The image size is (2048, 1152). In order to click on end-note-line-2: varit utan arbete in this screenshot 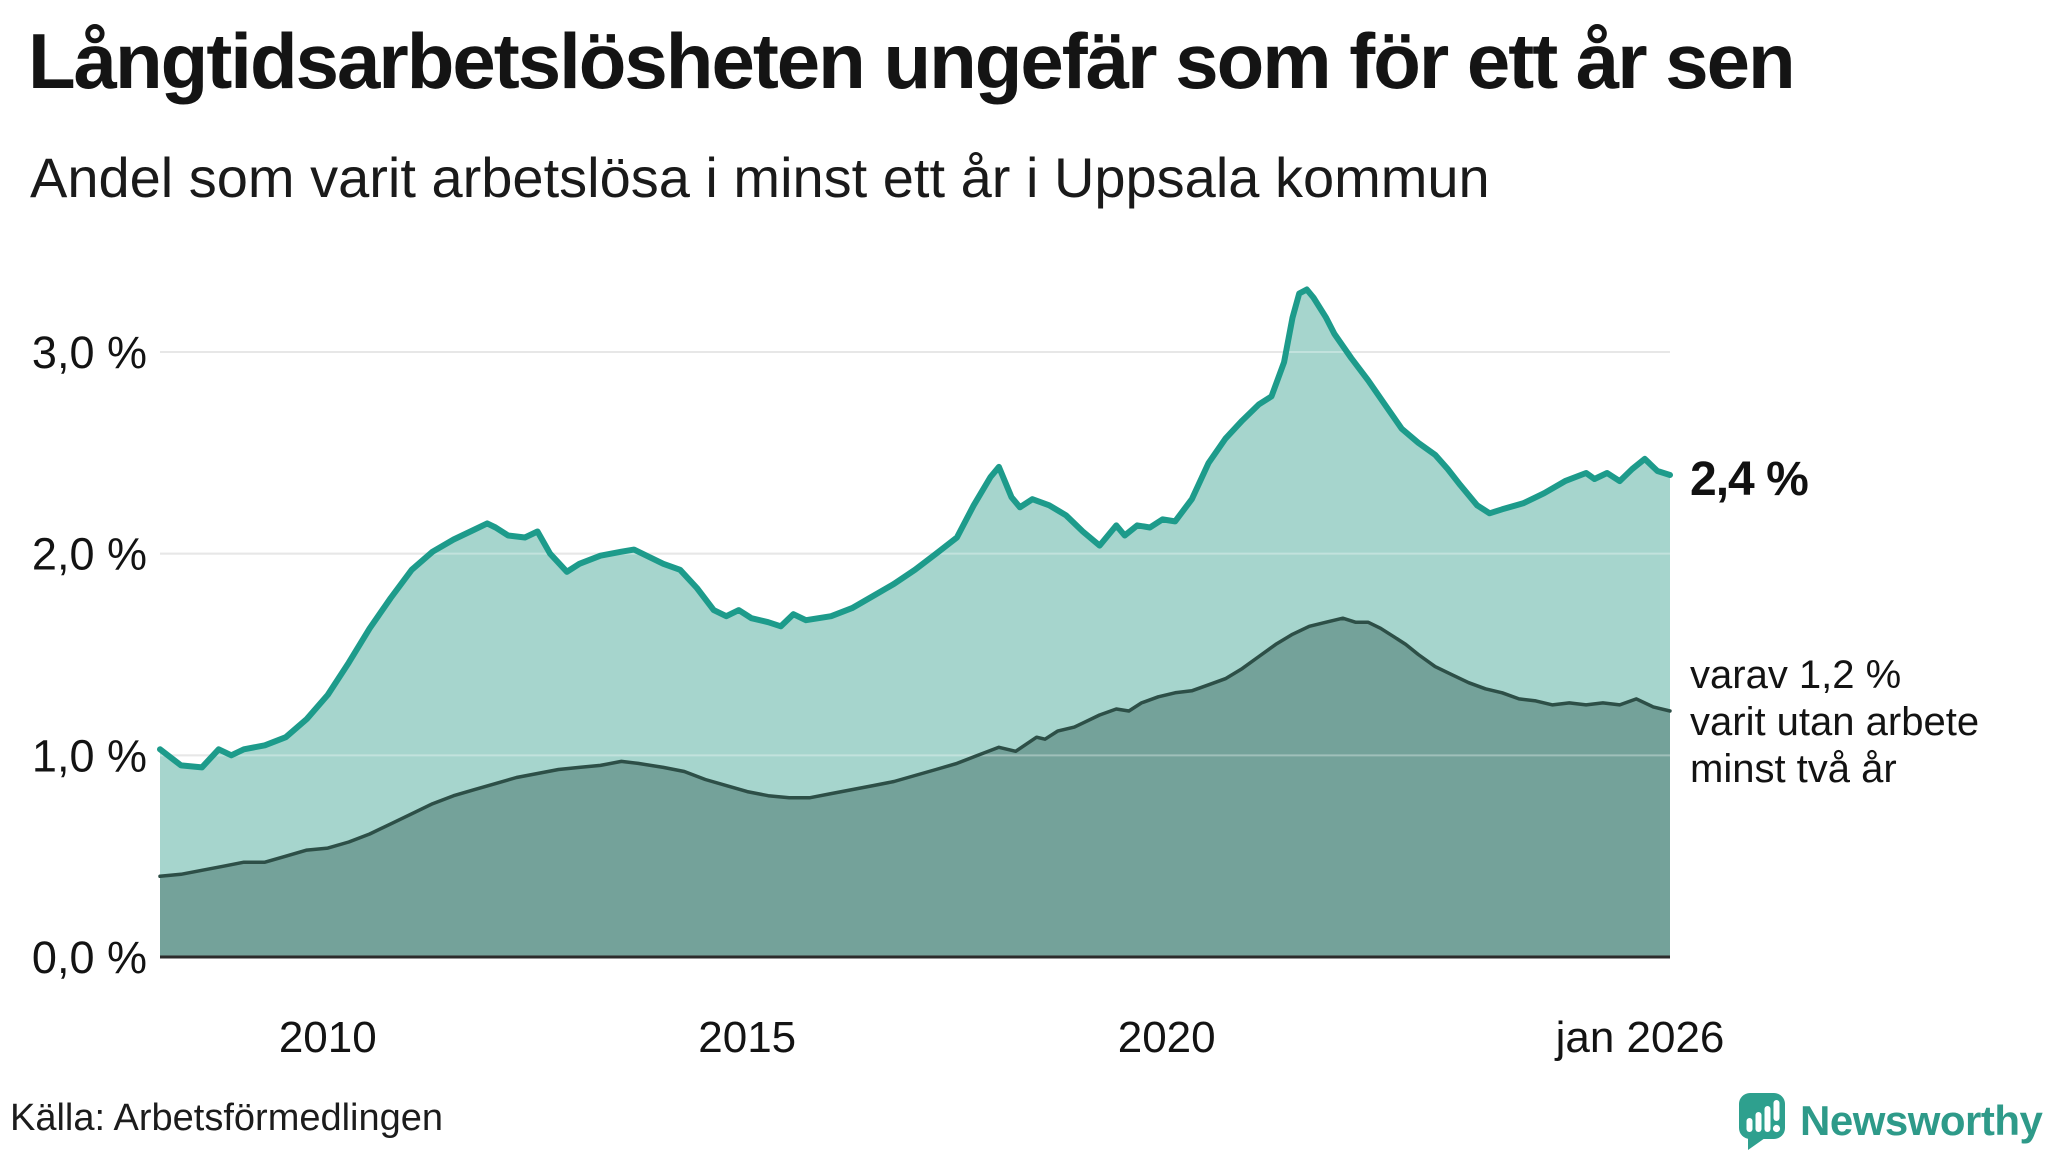, I will do `click(1835, 722)`.